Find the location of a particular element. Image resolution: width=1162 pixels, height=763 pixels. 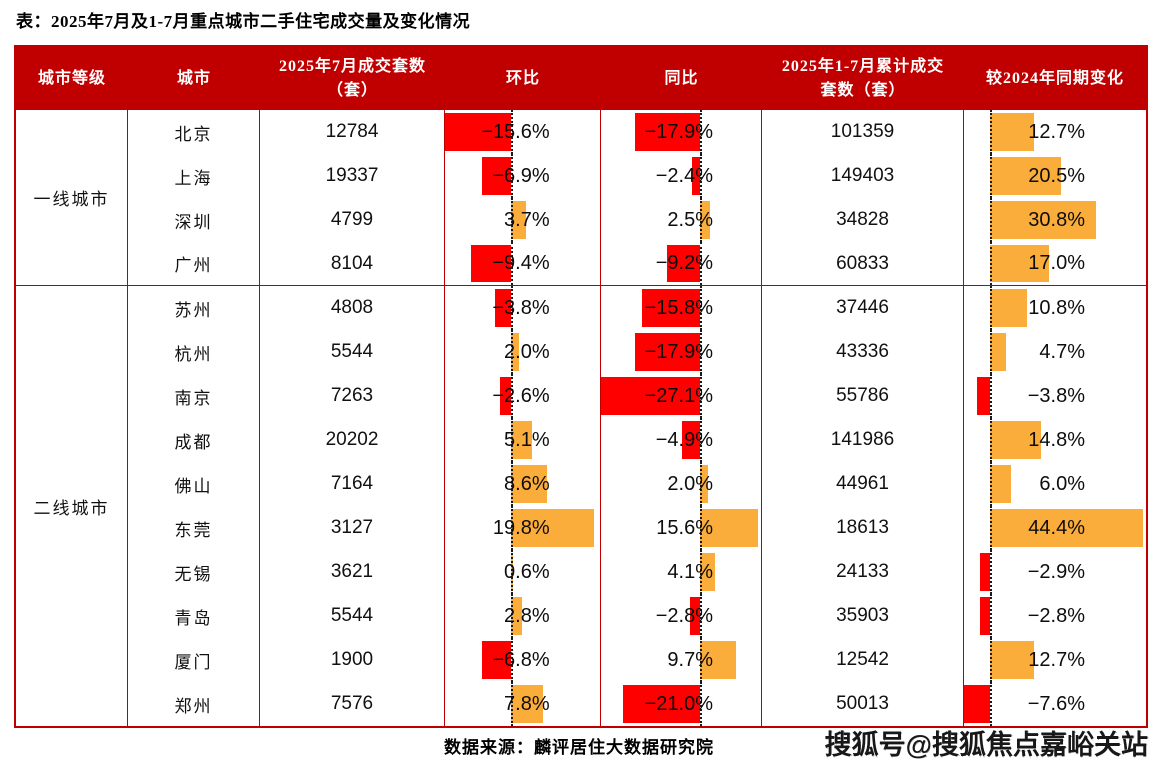

yoy-bar-cell: −21.0% is located at coordinates (681, 704).